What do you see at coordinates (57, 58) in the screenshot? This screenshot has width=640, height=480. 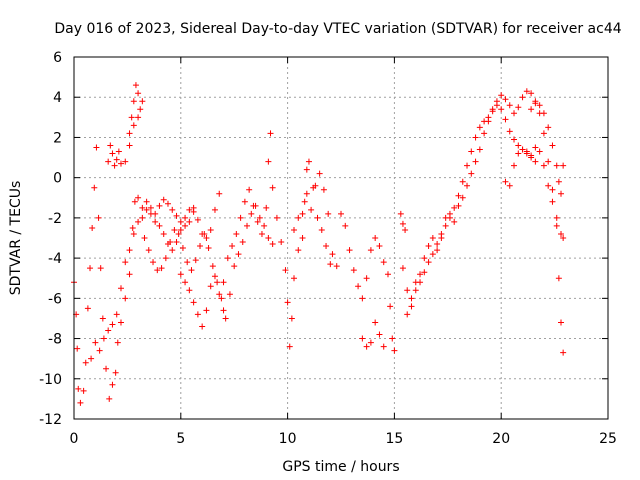 I see `y-tick-label: 6` at bounding box center [57, 58].